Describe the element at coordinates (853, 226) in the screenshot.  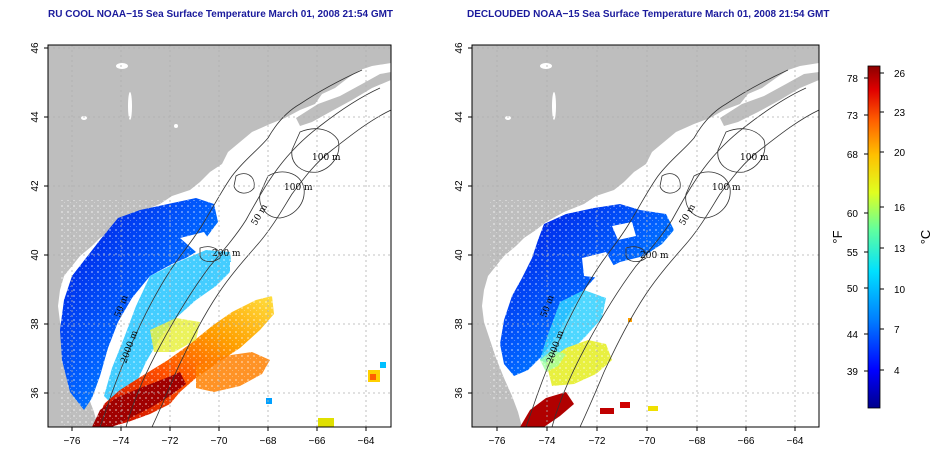
I see `fahrenheit-tick-labels: 78 73 68 60 55 50 44 39` at that location.